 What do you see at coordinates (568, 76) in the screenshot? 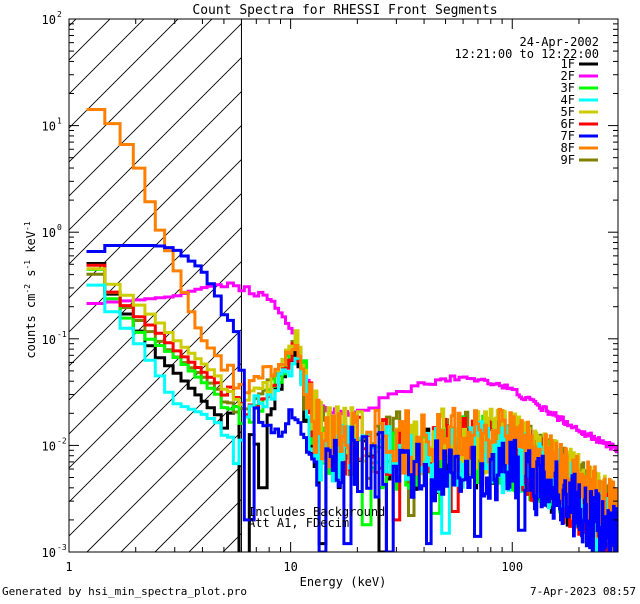
I see `legend-label-2F: 2F` at bounding box center [568, 76].